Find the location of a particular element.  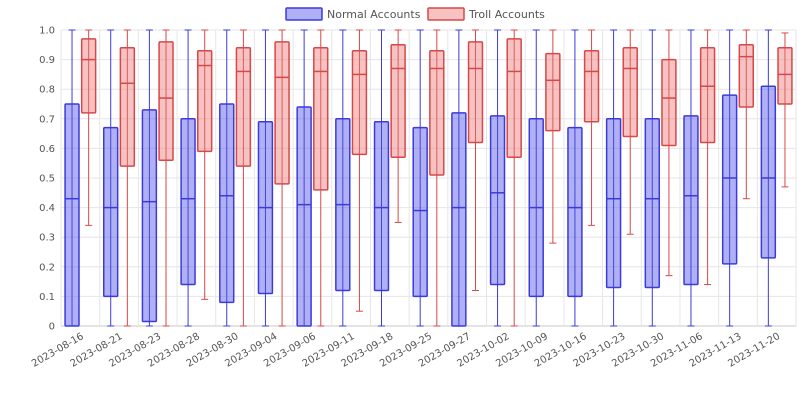

legend: Normal Accounts Troll Accounts is located at coordinates (415, 14).